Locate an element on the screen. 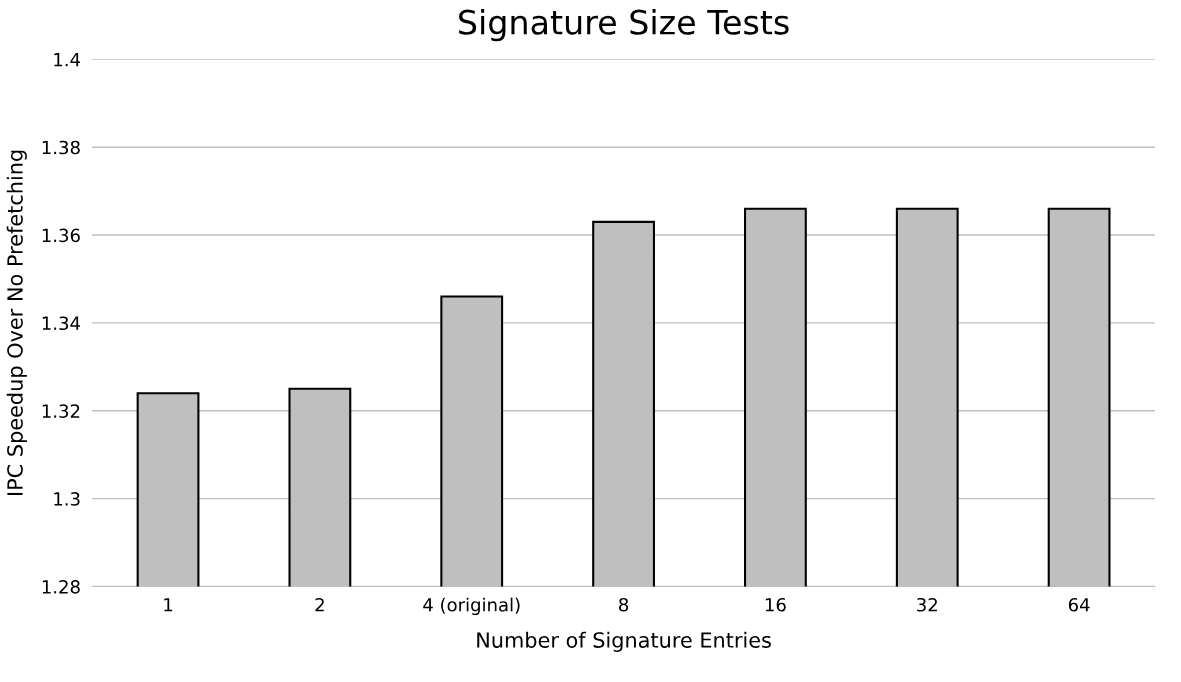  x-tick-label: 2 is located at coordinates (319, 604).